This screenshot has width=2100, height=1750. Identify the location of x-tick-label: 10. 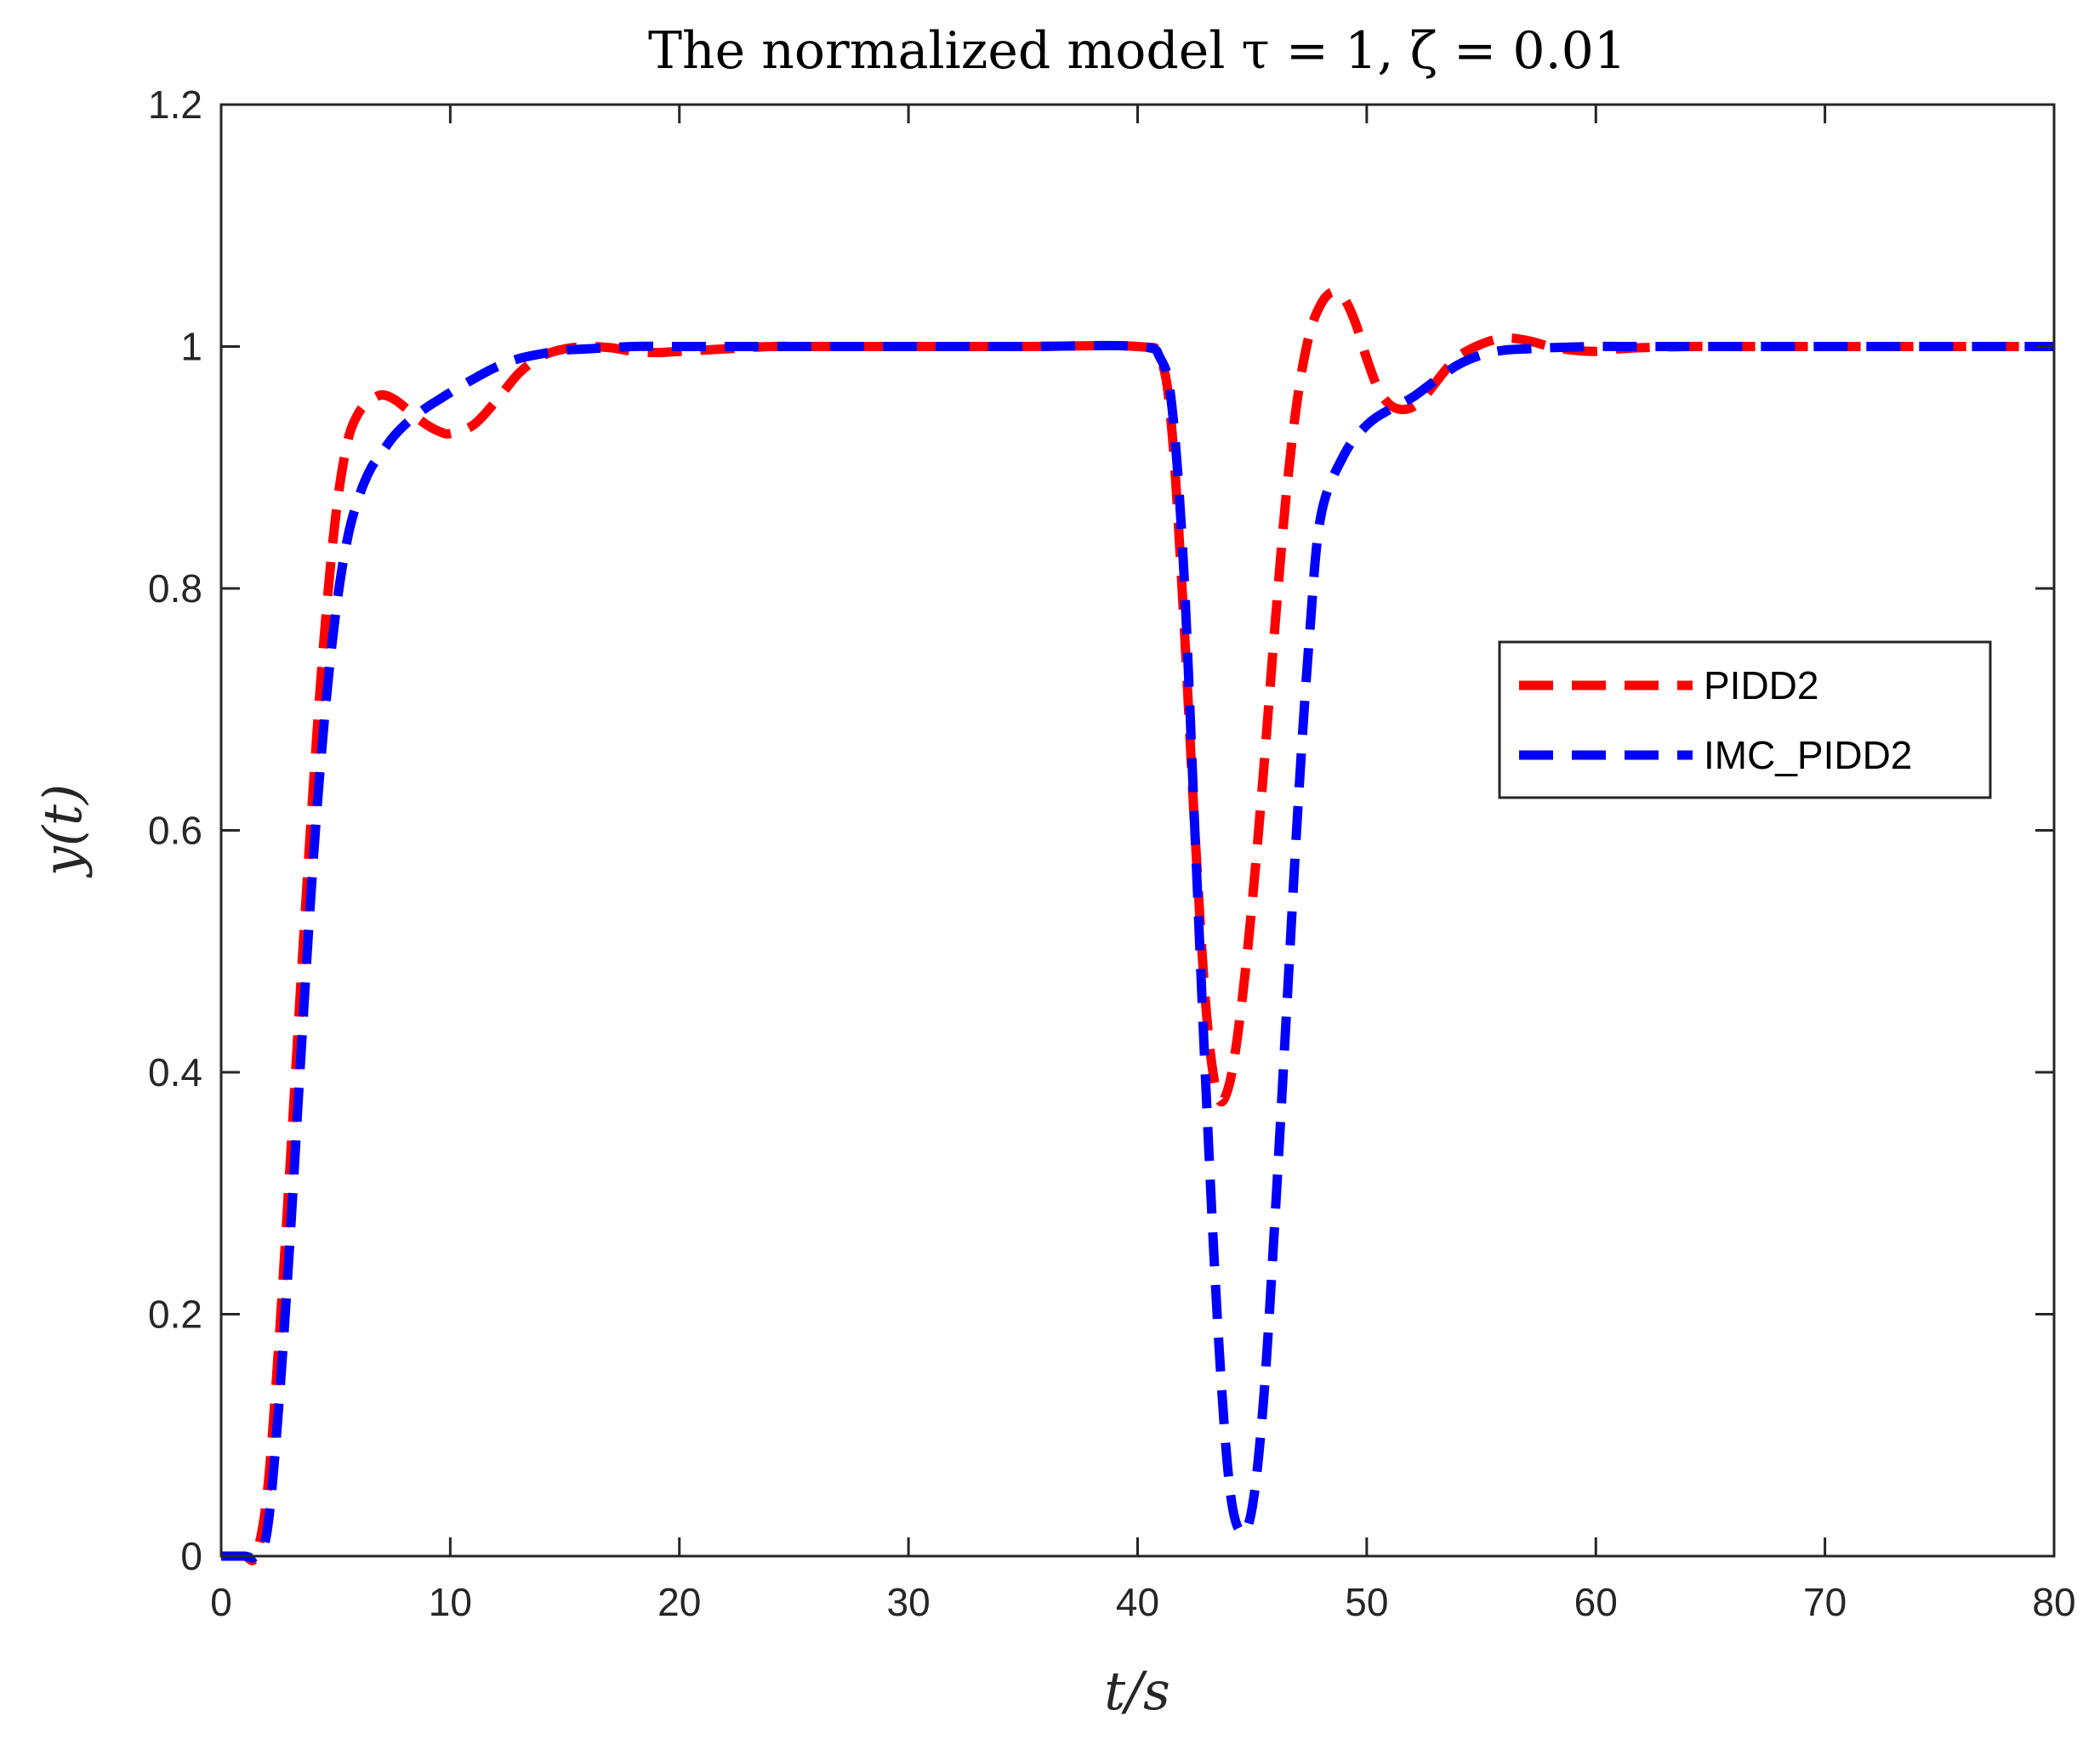
(450, 1602).